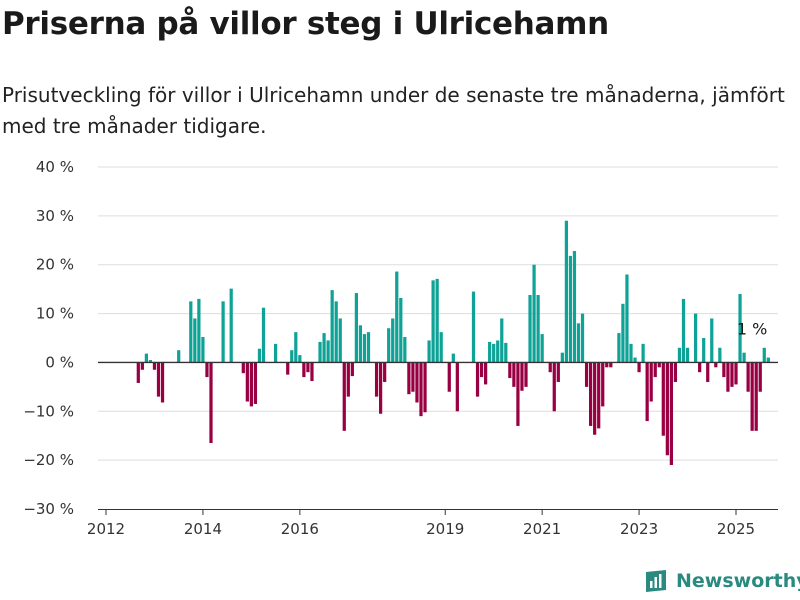 This screenshot has height=600, width=800. I want to click on y-tick-label: 10 %, so click(55, 314).